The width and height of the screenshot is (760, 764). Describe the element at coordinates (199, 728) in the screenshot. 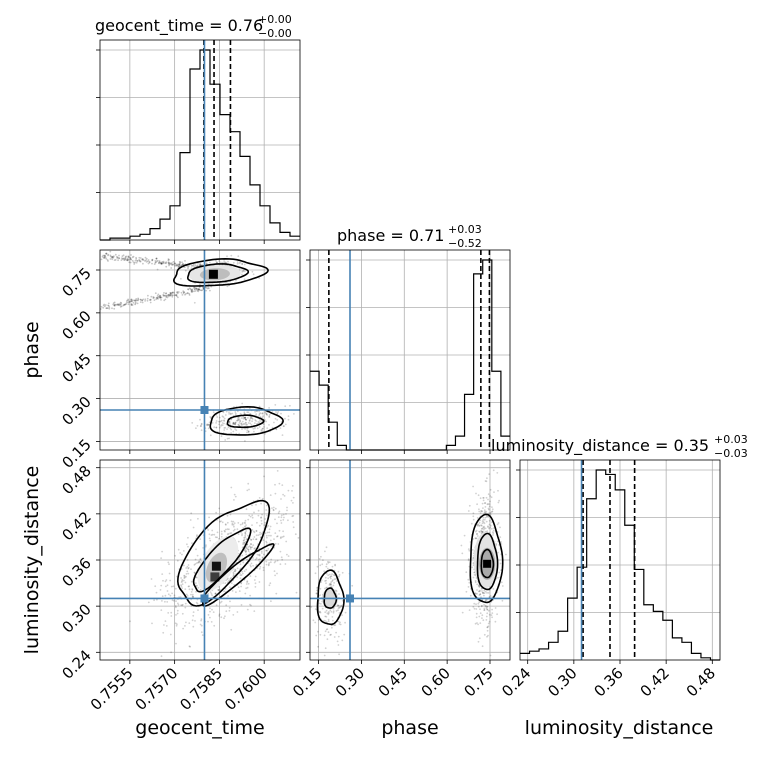

I see `xlabel-geocent-time: geocent_time` at that location.